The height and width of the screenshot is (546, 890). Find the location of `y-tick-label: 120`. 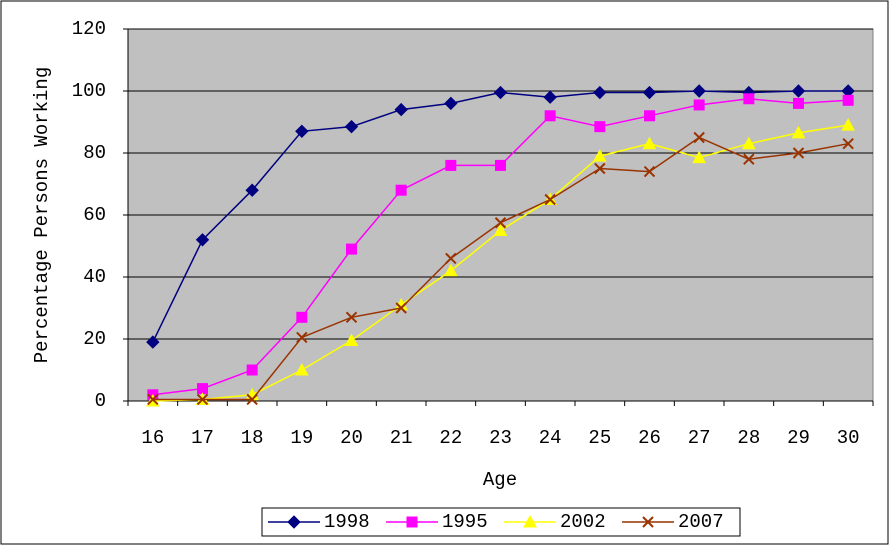

y-tick-label: 120 is located at coordinates (89, 29).